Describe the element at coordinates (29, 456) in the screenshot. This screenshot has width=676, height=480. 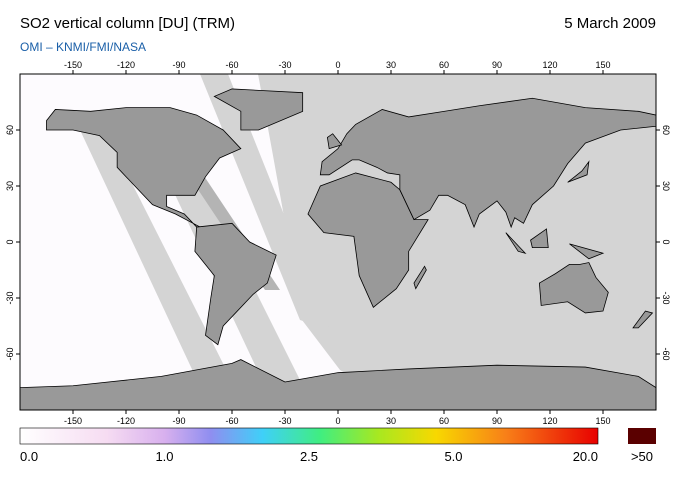
I see `colorbar-label: 0.0` at that location.